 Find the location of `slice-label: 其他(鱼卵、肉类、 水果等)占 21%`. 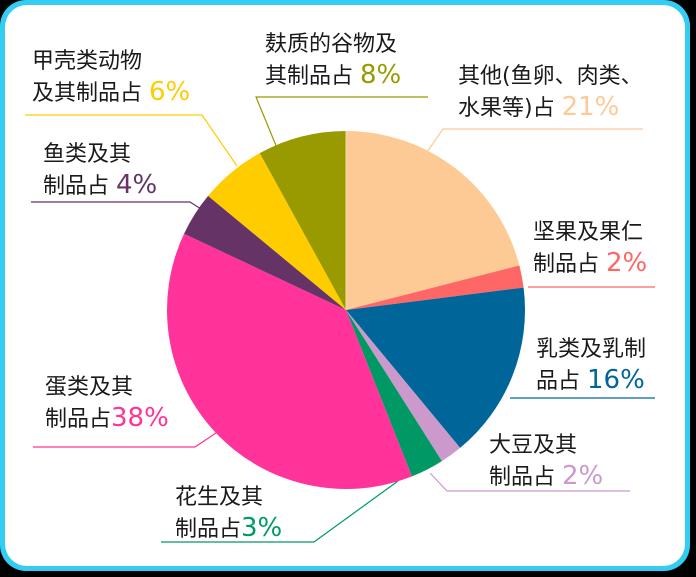

slice-label: 其他(鱼卵、肉类、 水果等)占 21% is located at coordinates (550, 93).